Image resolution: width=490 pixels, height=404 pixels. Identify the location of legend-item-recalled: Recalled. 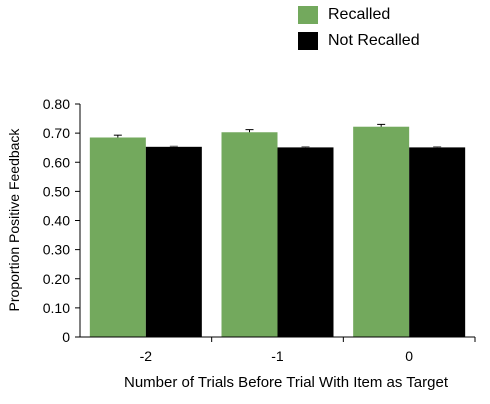
(359, 15).